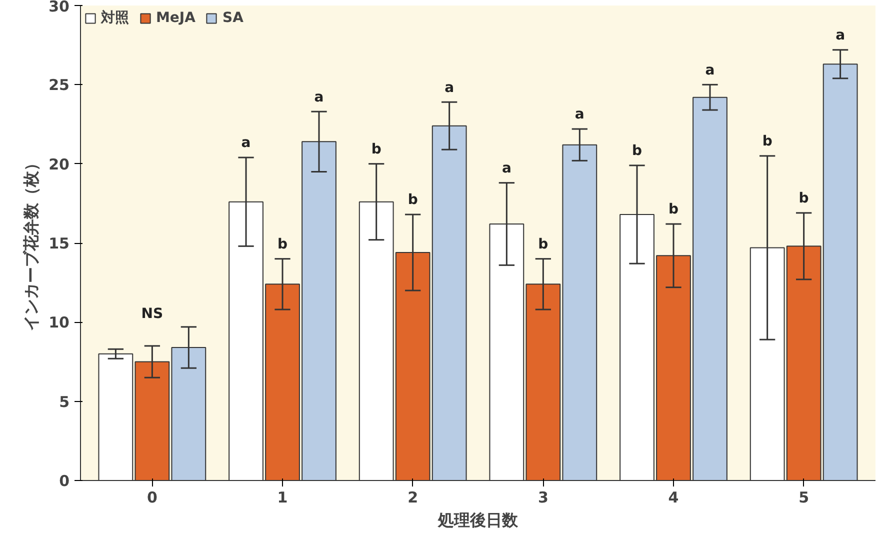 The height and width of the screenshot is (547, 892). Describe the element at coordinates (59, 8) in the screenshot. I see `y-tick-label: 30` at that location.